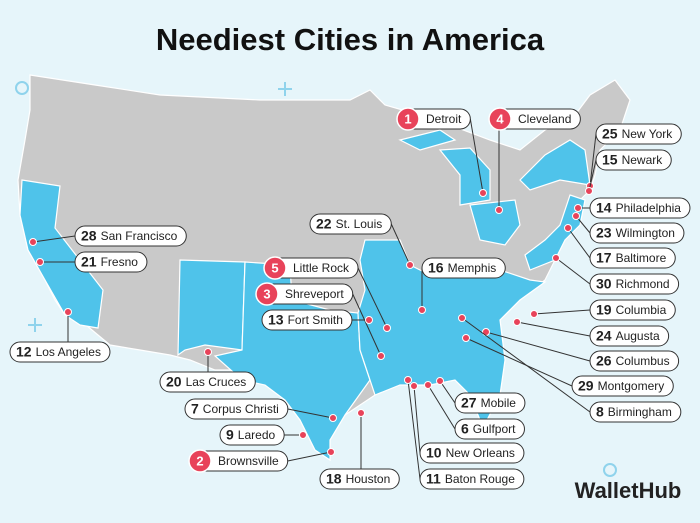 This screenshot has height=523, width=700. I want to click on city-name: Columbia, so click(641, 310).